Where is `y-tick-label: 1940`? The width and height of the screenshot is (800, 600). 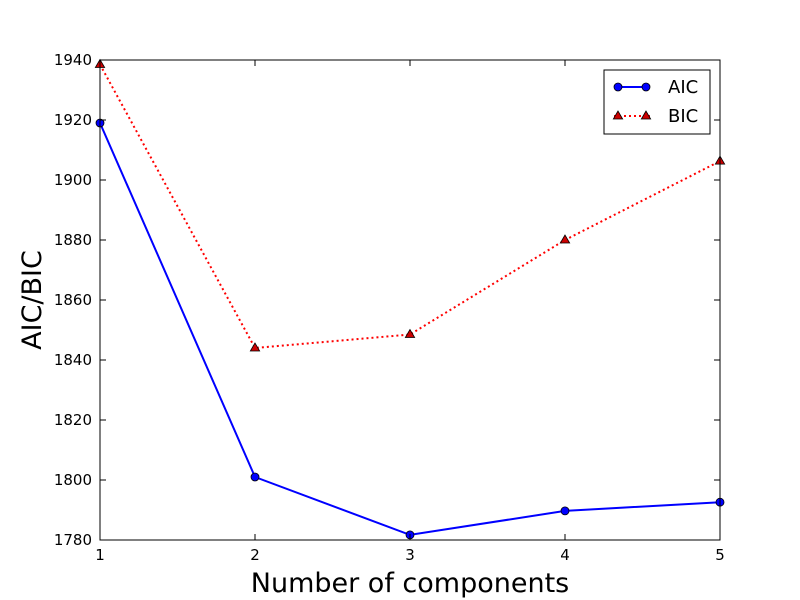
y-tick-label: 1940 is located at coordinates (73, 60).